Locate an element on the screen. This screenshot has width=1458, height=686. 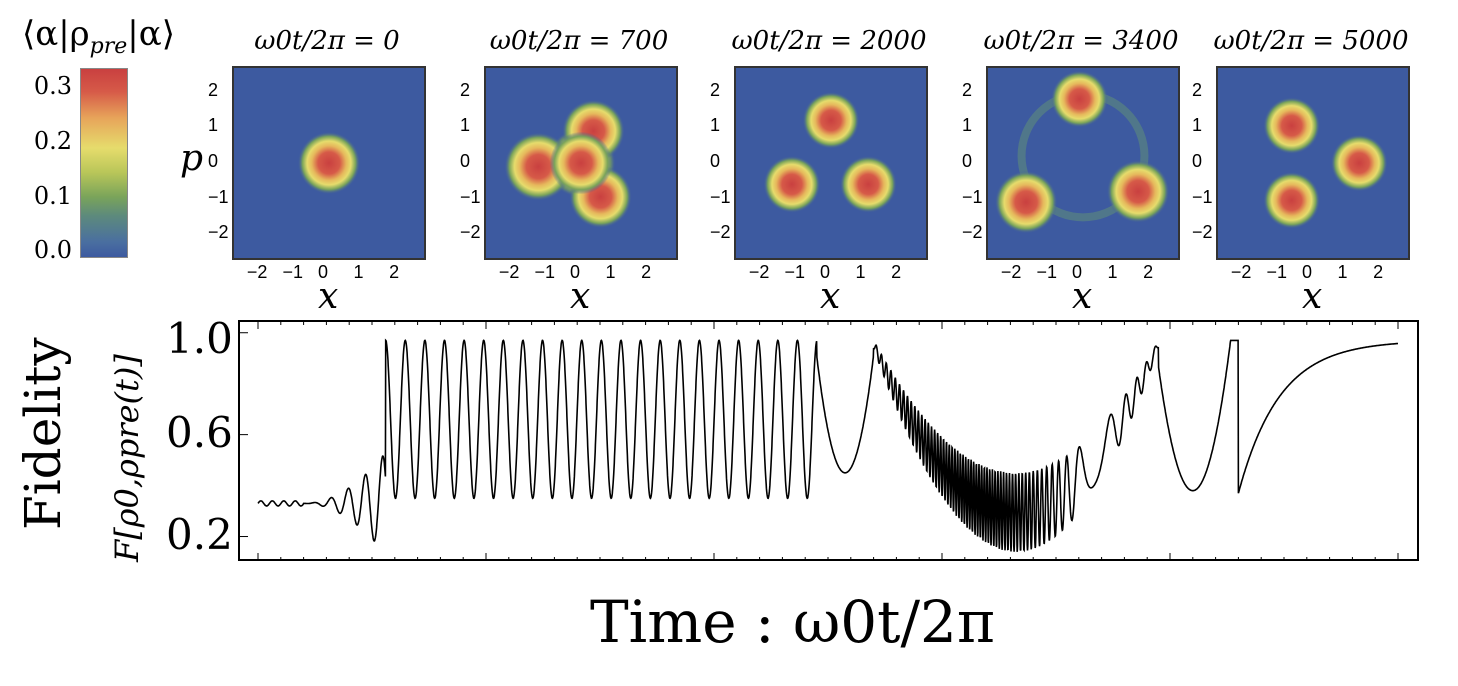
colorbar-tick: 0.2 is located at coordinates (52, 141).